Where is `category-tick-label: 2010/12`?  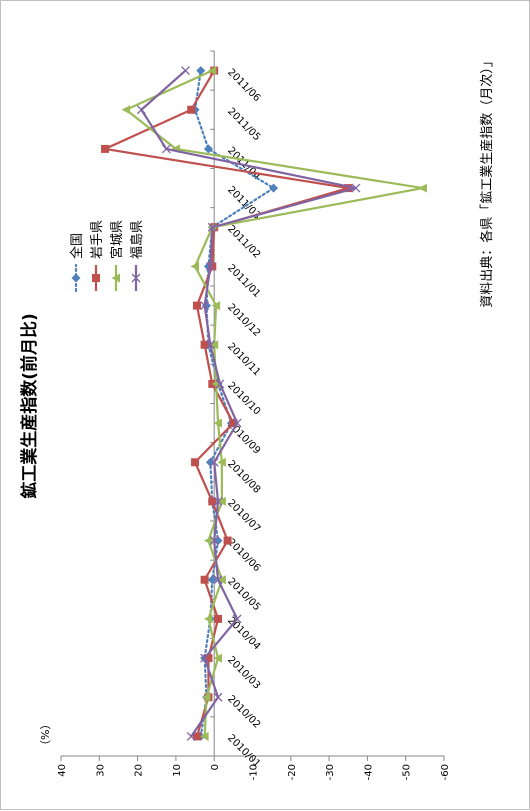
category-tick-label: 2010/12 is located at coordinates (243, 320).